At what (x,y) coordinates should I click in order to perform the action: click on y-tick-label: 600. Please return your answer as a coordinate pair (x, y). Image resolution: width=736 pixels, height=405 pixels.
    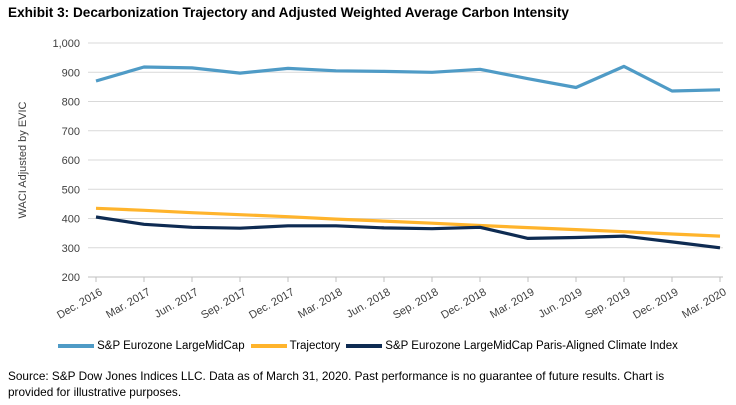
    Looking at the image, I should click on (71, 161).